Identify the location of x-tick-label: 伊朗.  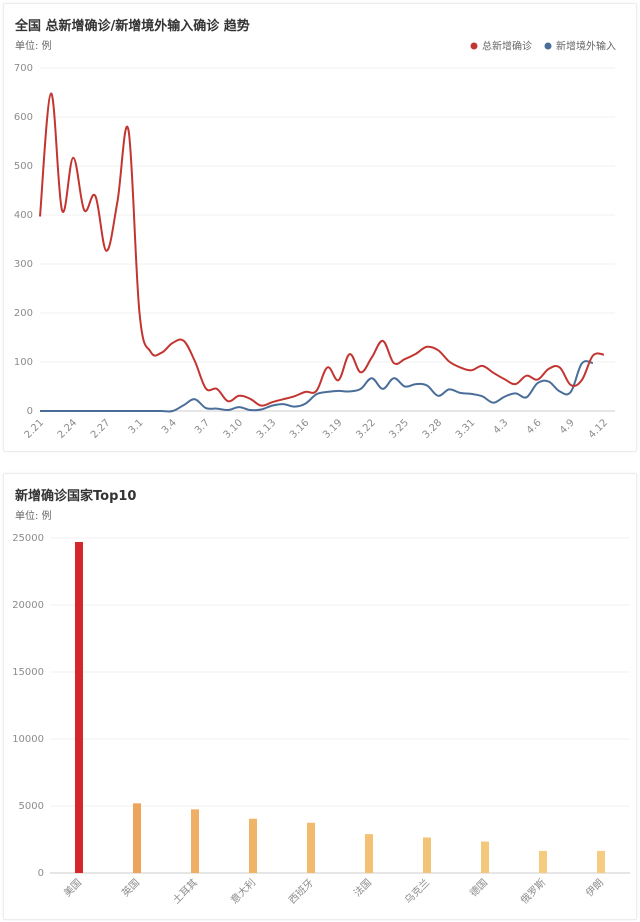
(594, 888).